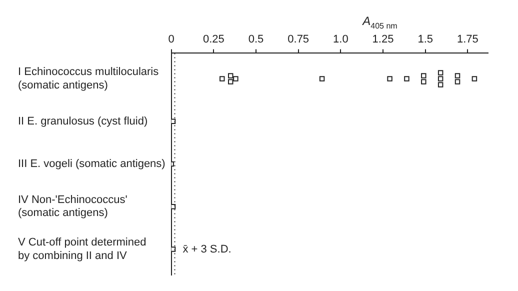  Describe the element at coordinates (425, 40) in the screenshot. I see `x-tick-label: 1.5` at that location.